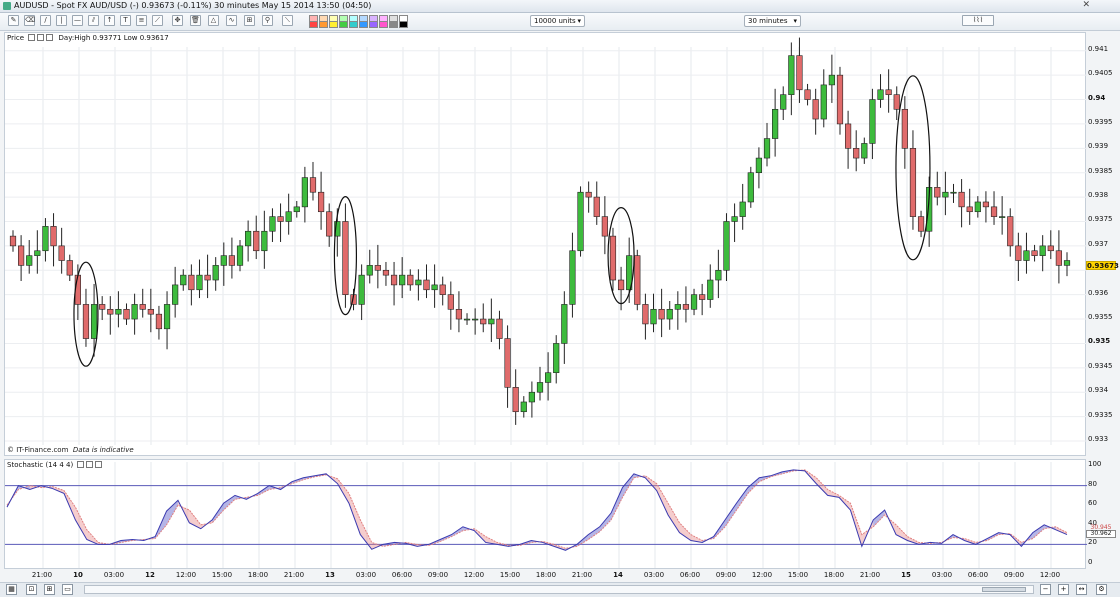 The width and height of the screenshot is (1120, 597). What do you see at coordinates (267, 20) in the screenshot?
I see `magnifier-icon: ⚲` at bounding box center [267, 20].